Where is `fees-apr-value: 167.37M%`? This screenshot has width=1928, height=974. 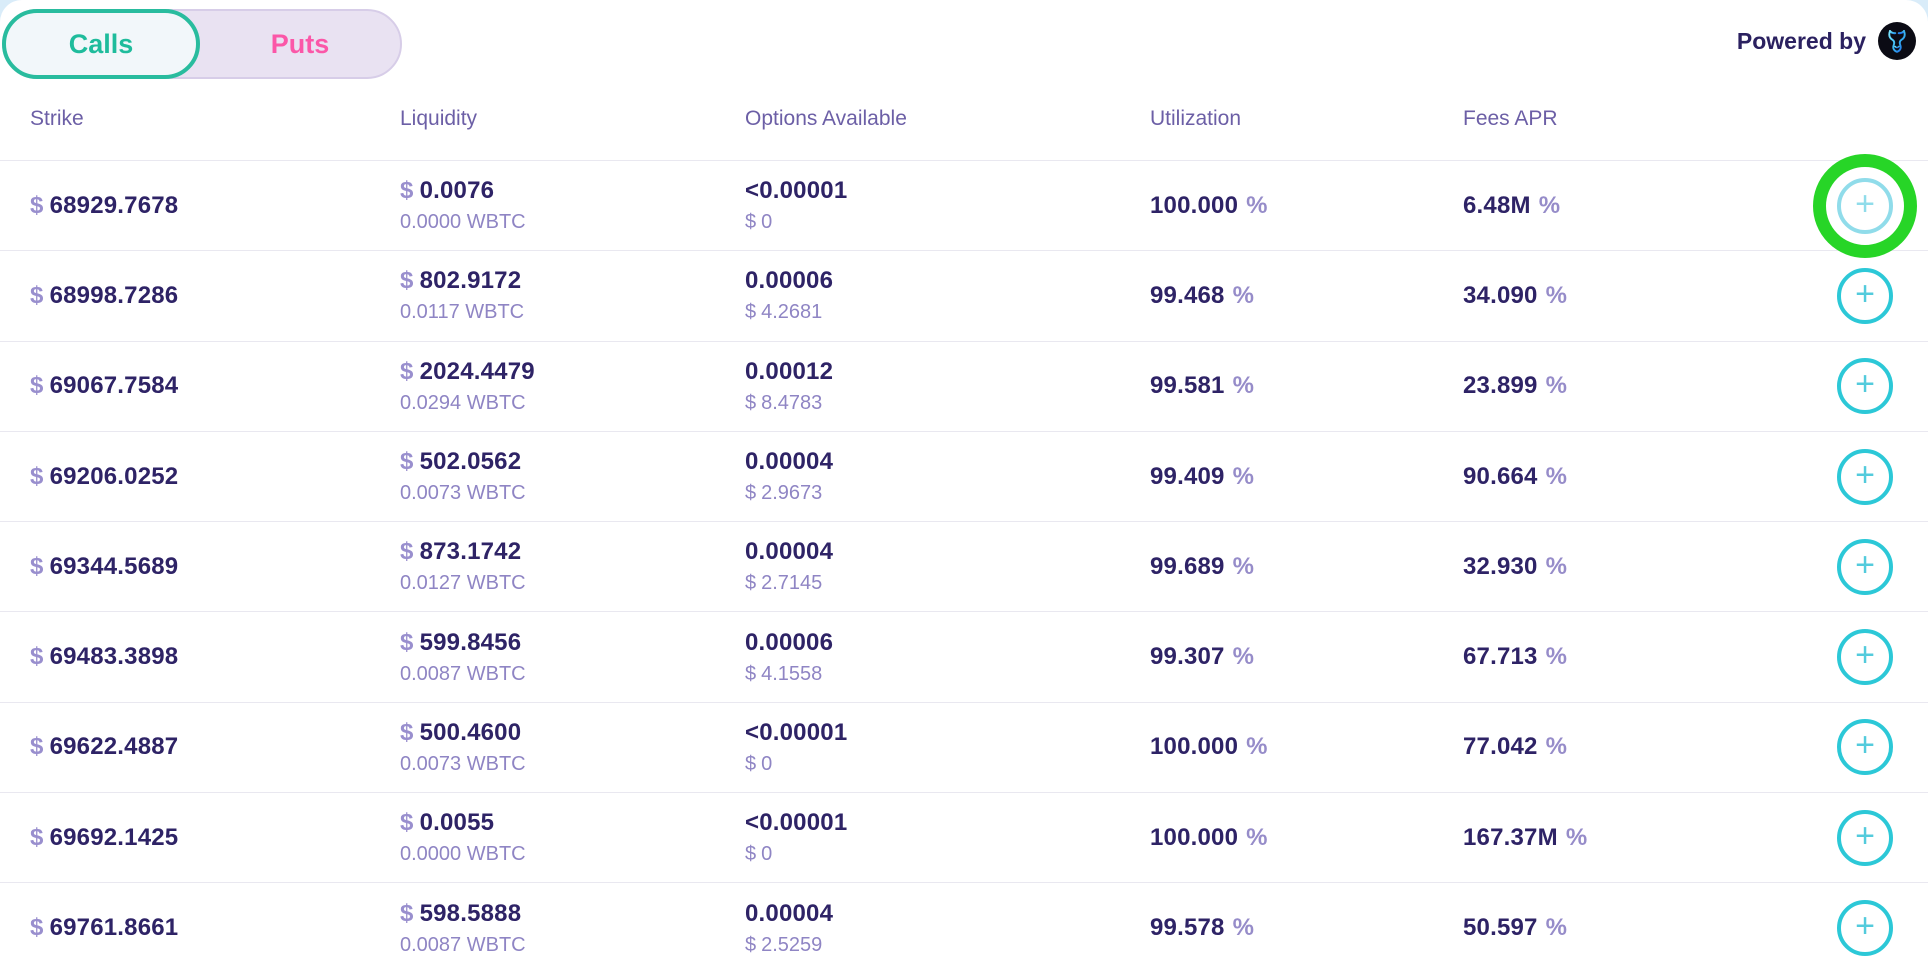 fees-apr-value: 167.37M% is located at coordinates (1525, 837).